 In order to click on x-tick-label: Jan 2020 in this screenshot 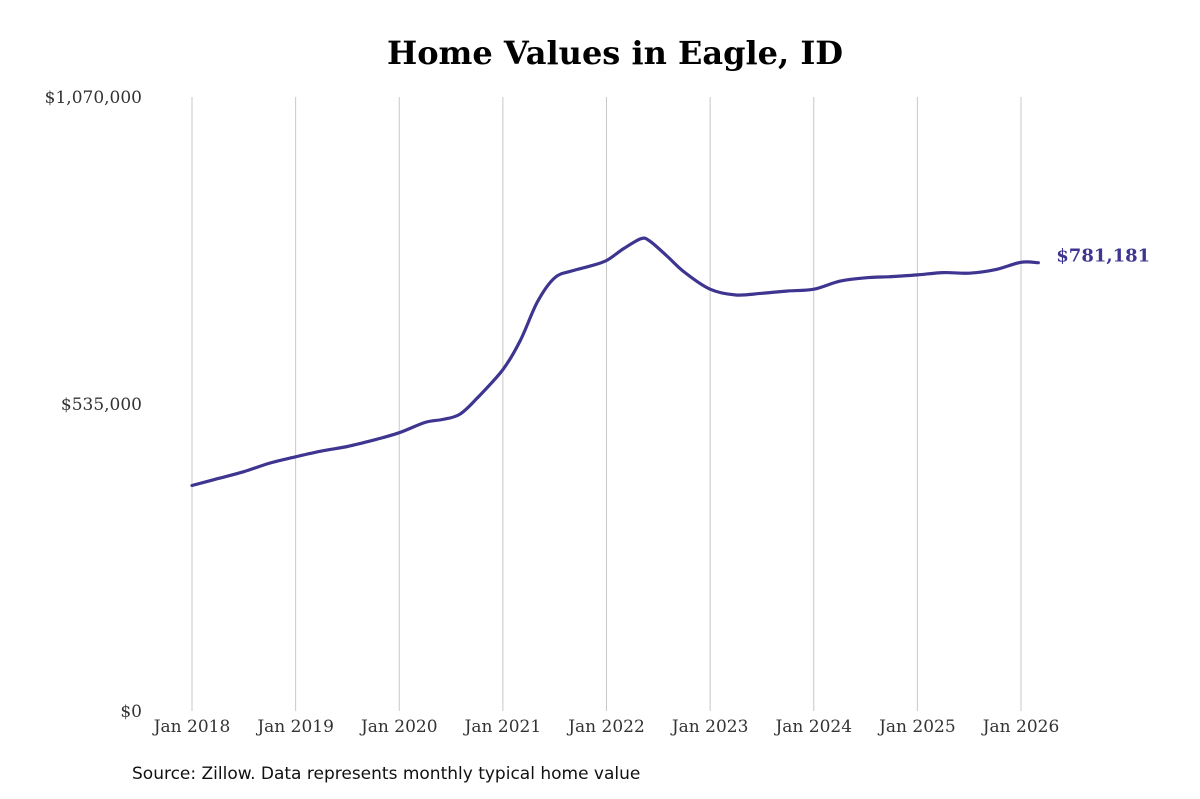, I will do `click(398, 727)`.